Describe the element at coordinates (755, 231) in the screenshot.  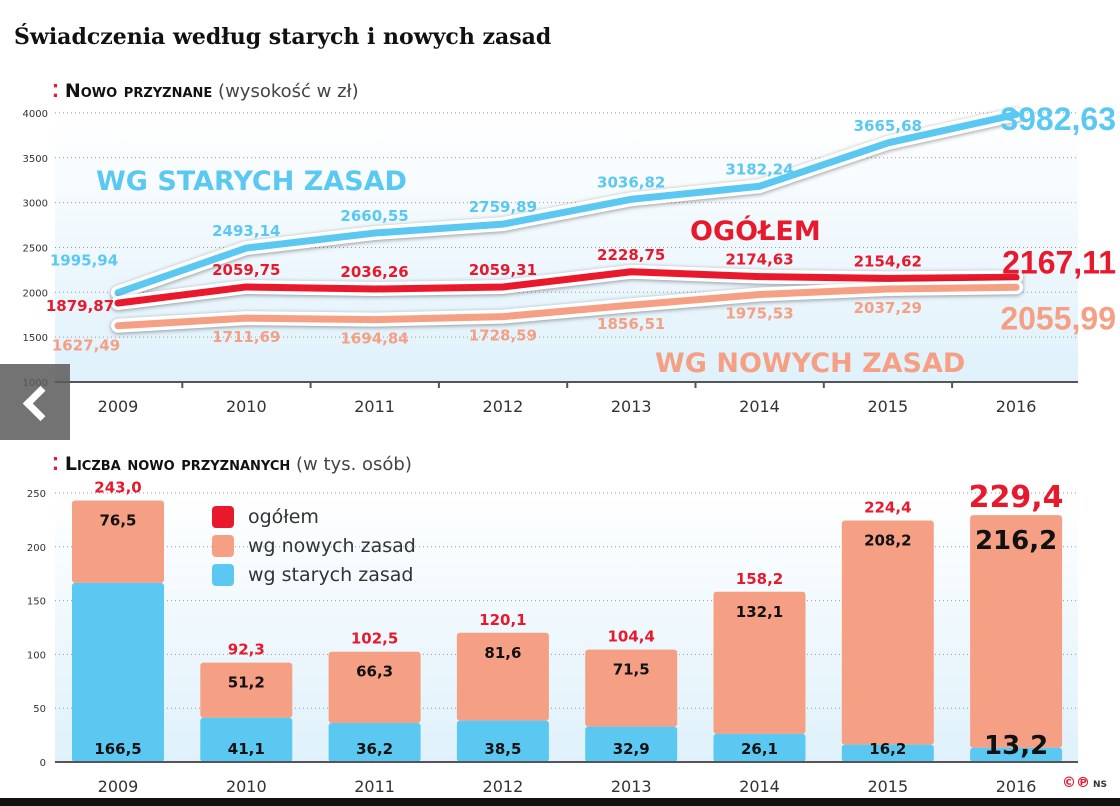
I see `series-label-total: OGÓŁEM` at that location.